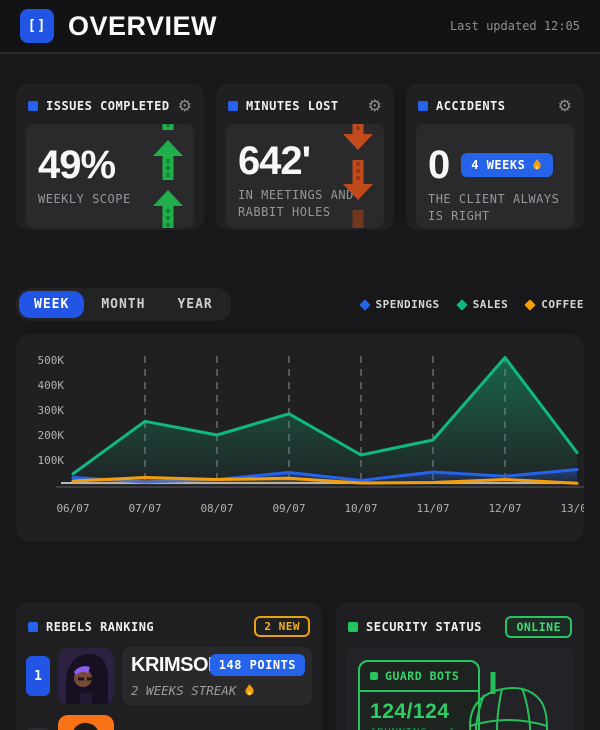 The image size is (600, 730). Describe the element at coordinates (508, 701) in the screenshot. I see `guard-bot-wireframe-icon` at that location.